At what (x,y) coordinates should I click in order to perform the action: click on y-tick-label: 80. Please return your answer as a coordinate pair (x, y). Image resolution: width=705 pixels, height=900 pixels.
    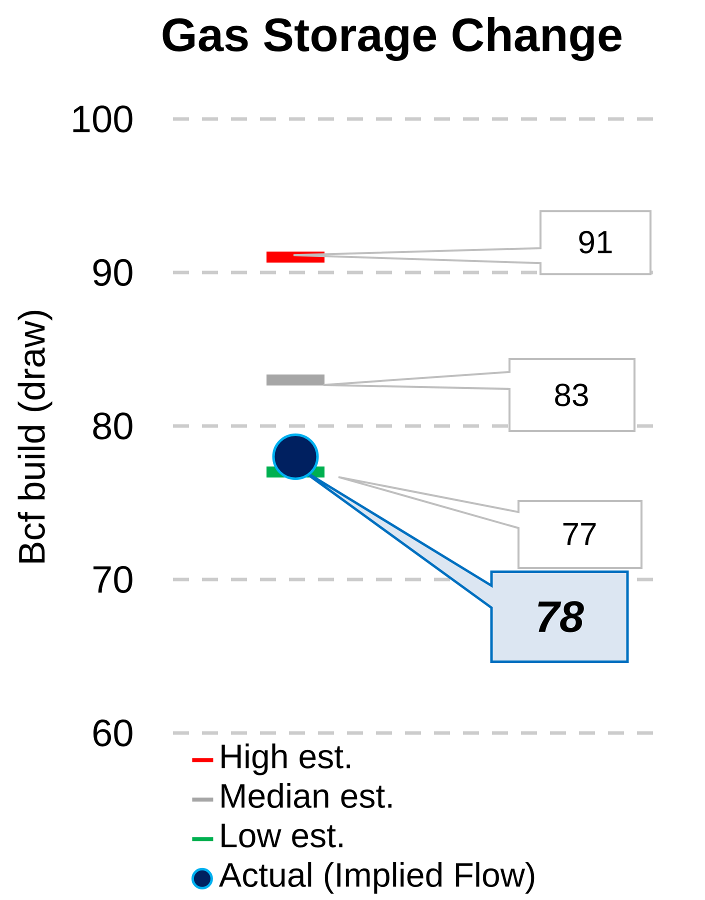
    Looking at the image, I should click on (112, 426).